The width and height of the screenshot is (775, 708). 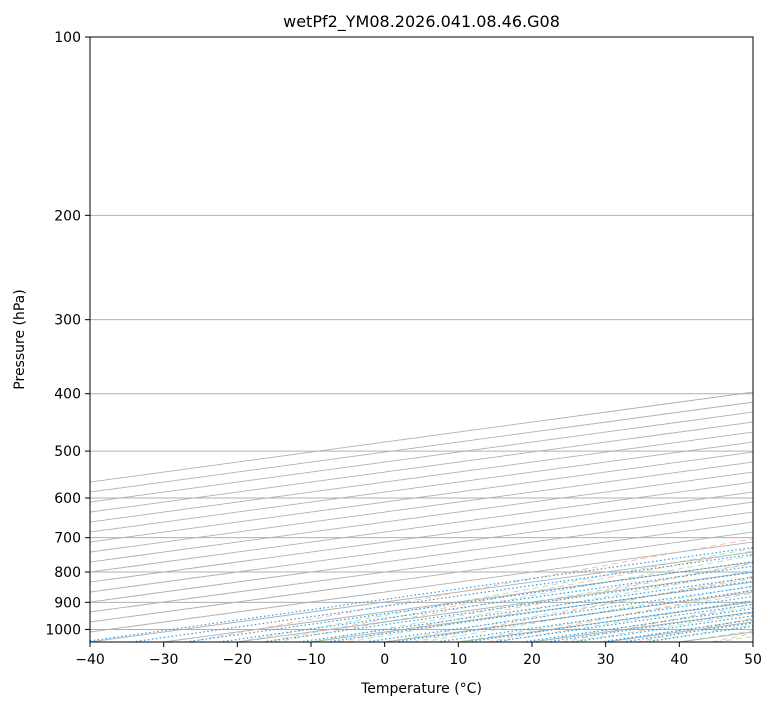 What do you see at coordinates (753, 660) in the screenshot?
I see `x-tick-label: 50` at bounding box center [753, 660].